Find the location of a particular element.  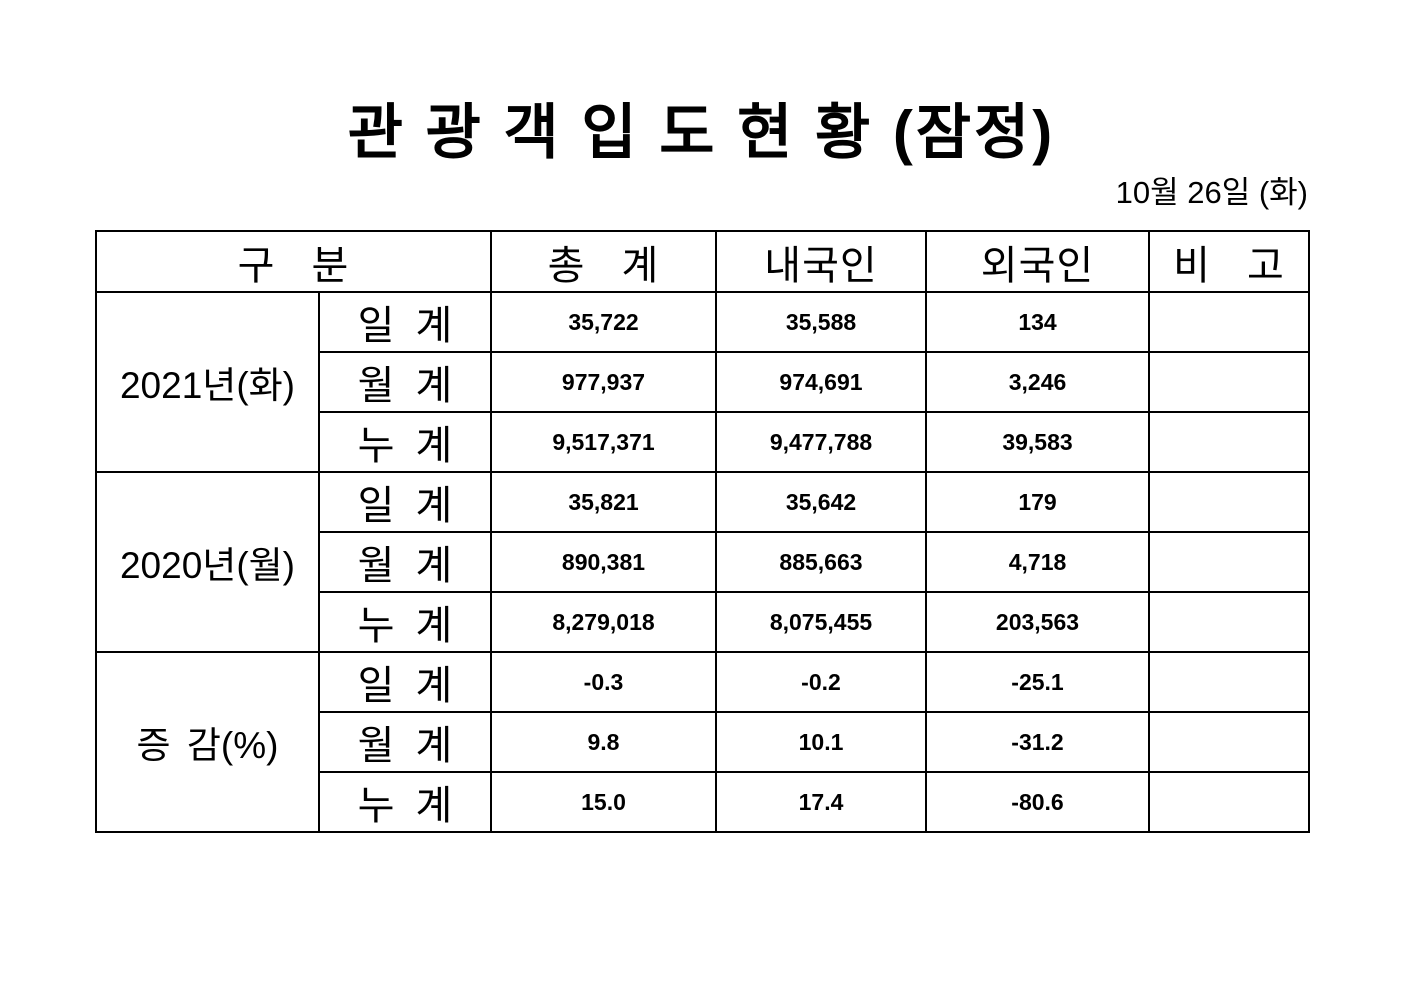

cell-domestic: 10.1 is located at coordinates (821, 742).